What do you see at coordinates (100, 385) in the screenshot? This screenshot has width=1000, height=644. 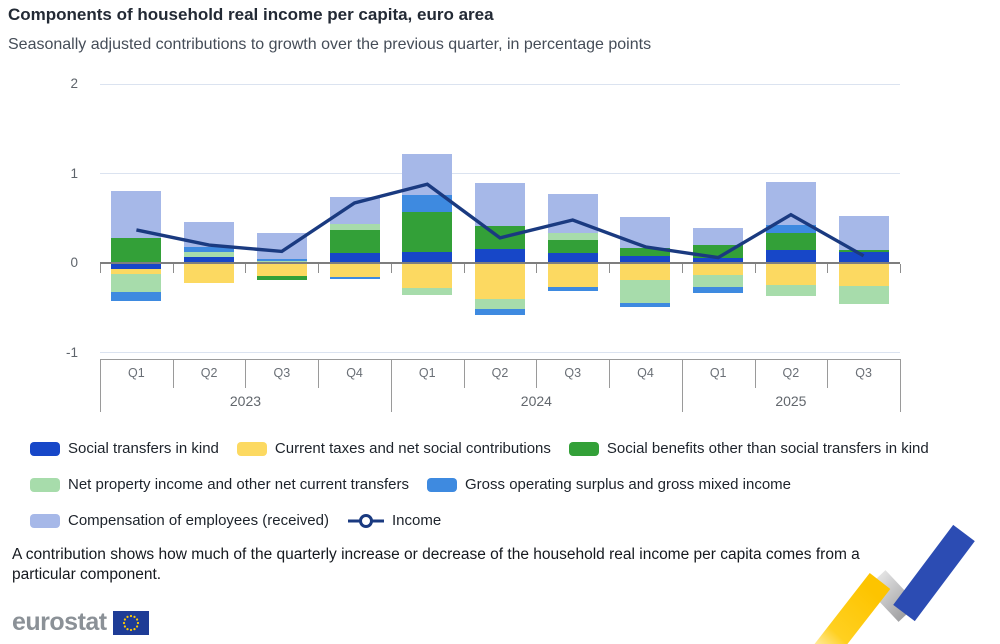 I see `x-axis-left-border` at bounding box center [100, 385].